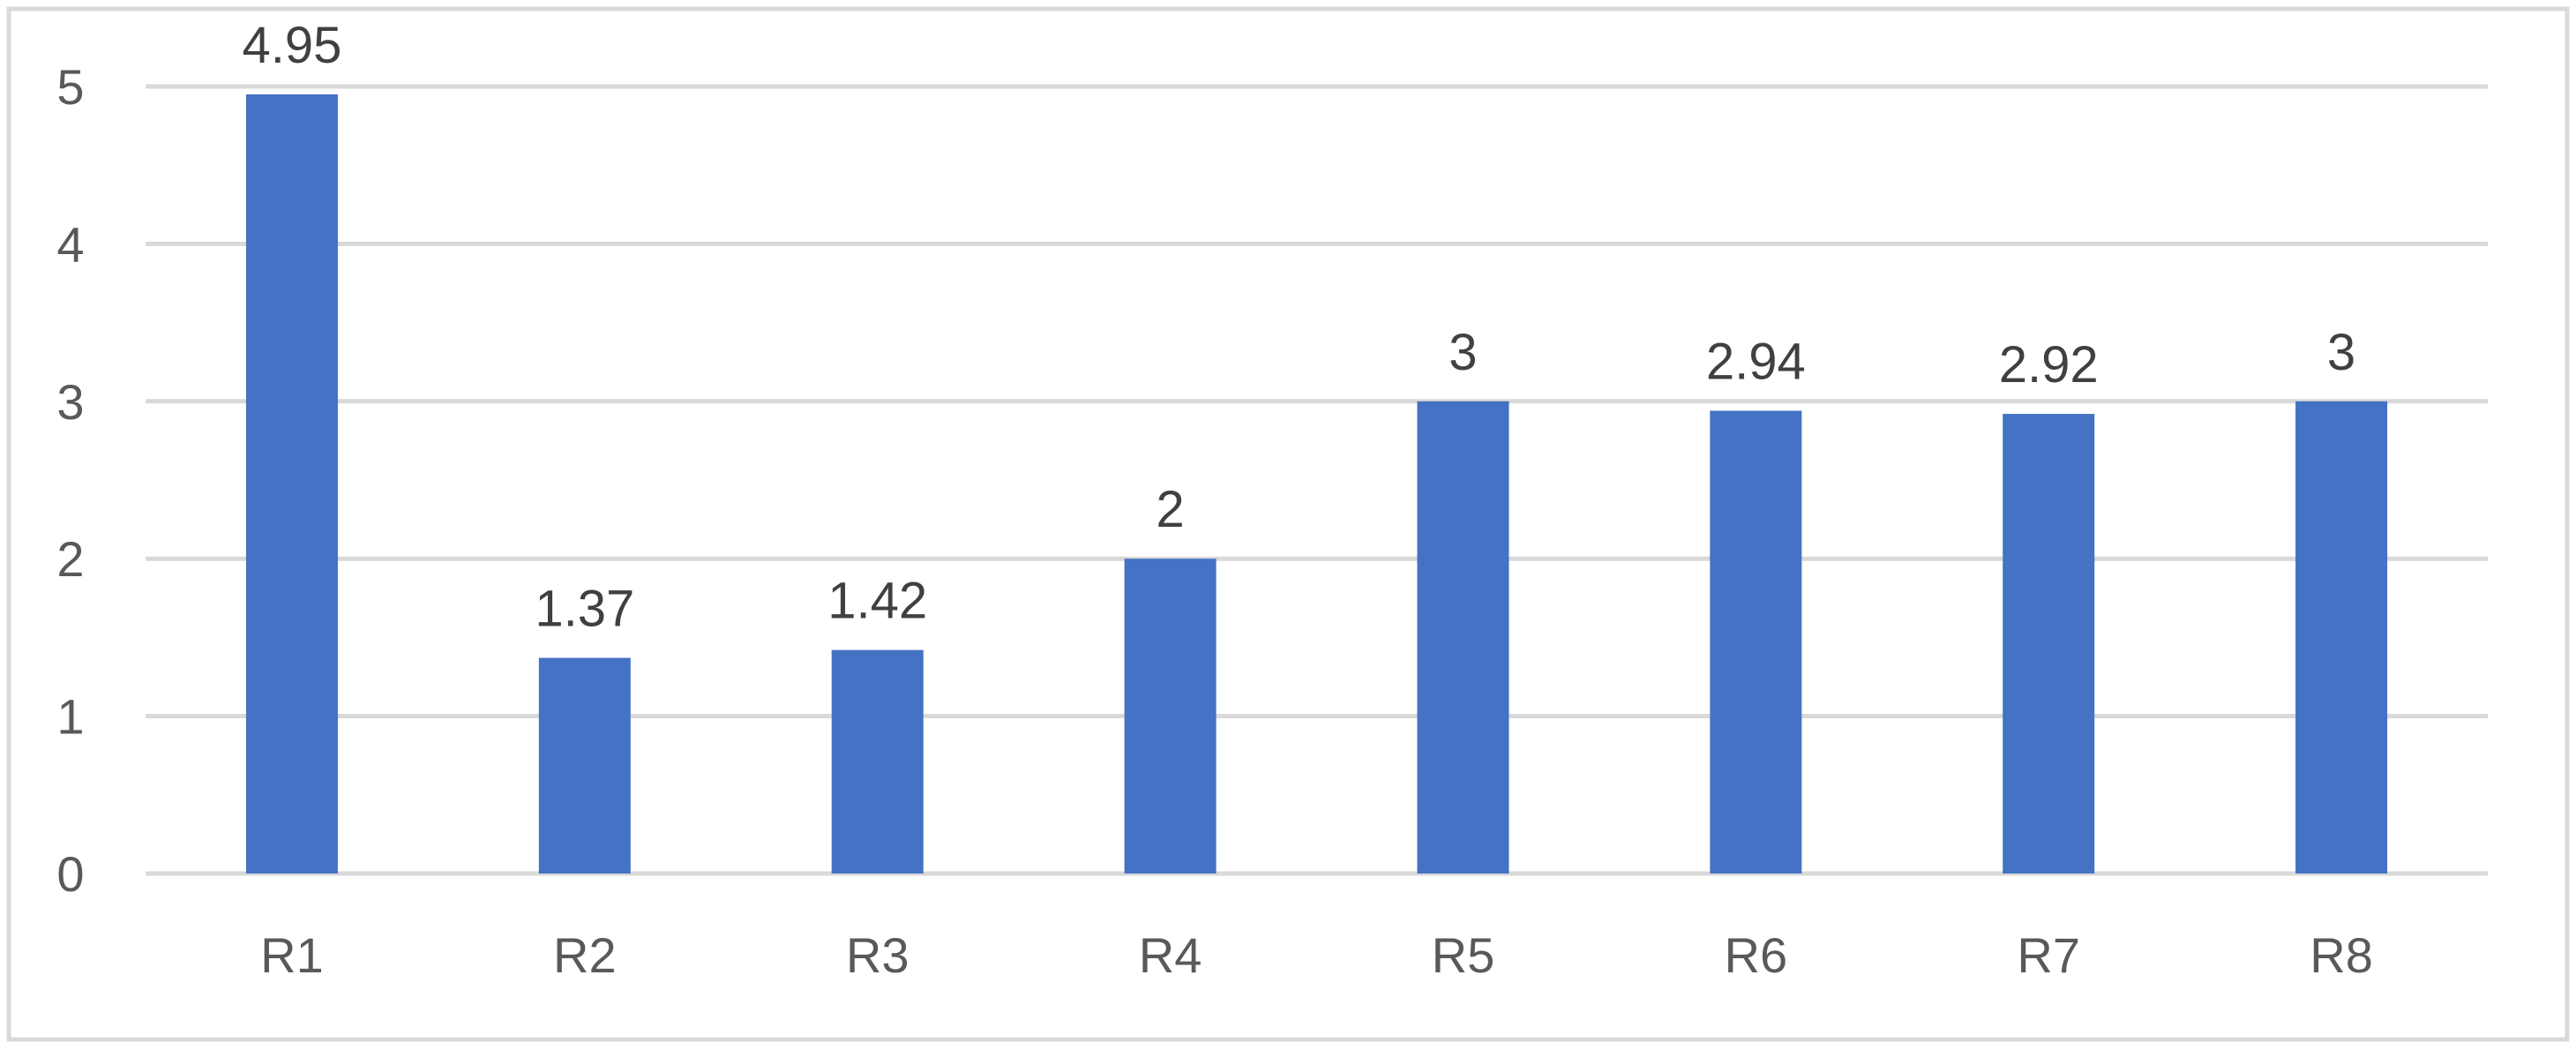 The width and height of the screenshot is (2576, 1050). What do you see at coordinates (1170, 509) in the screenshot?
I see `data-label: 2` at bounding box center [1170, 509].